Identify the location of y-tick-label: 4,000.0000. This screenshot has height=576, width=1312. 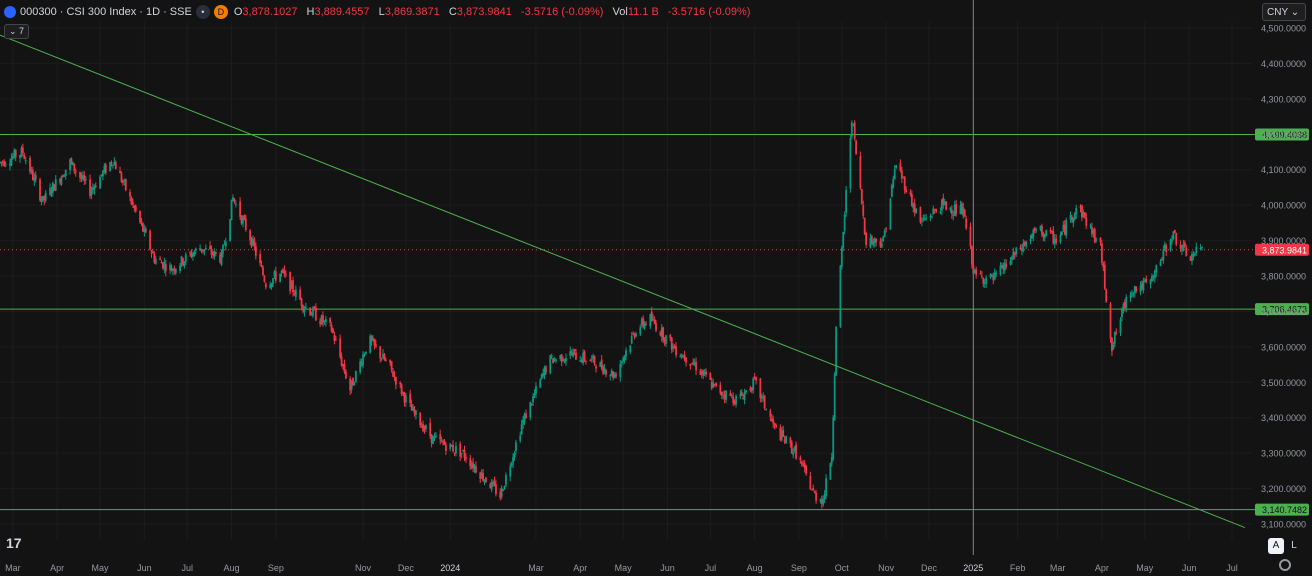
(1283, 206).